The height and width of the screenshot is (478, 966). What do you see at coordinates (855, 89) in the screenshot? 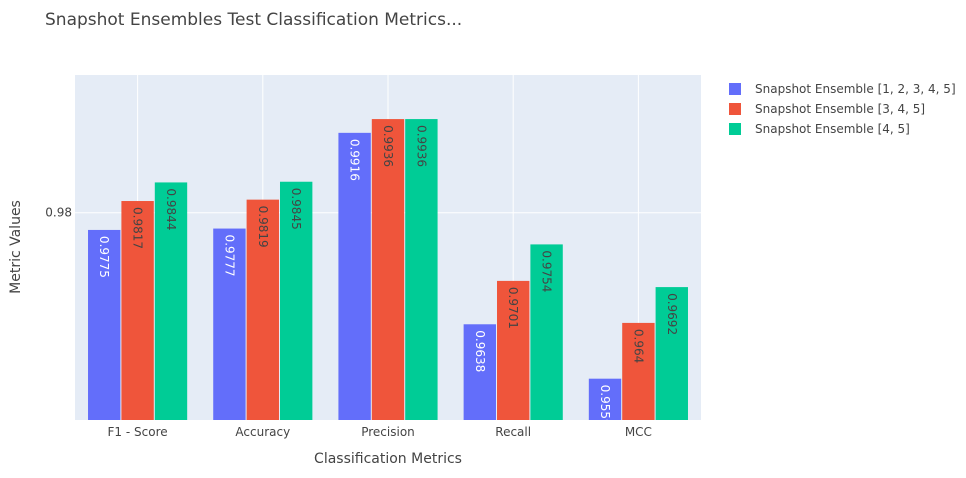
I see `legend-item-label: Snapshot Ensemble [1, 2, 3, 4, 5]` at bounding box center [855, 89].